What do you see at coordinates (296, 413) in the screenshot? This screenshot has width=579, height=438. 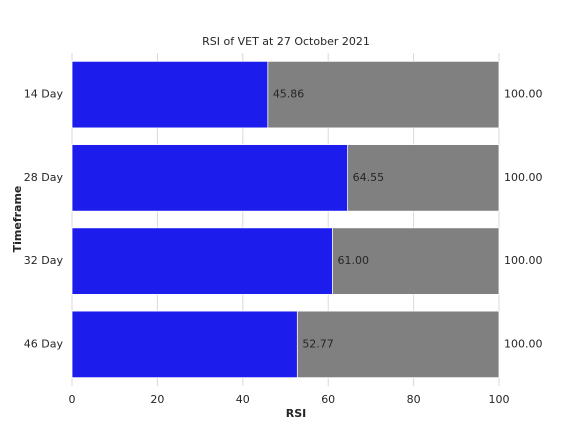 I see `x-axis-label: RSI` at bounding box center [296, 413].